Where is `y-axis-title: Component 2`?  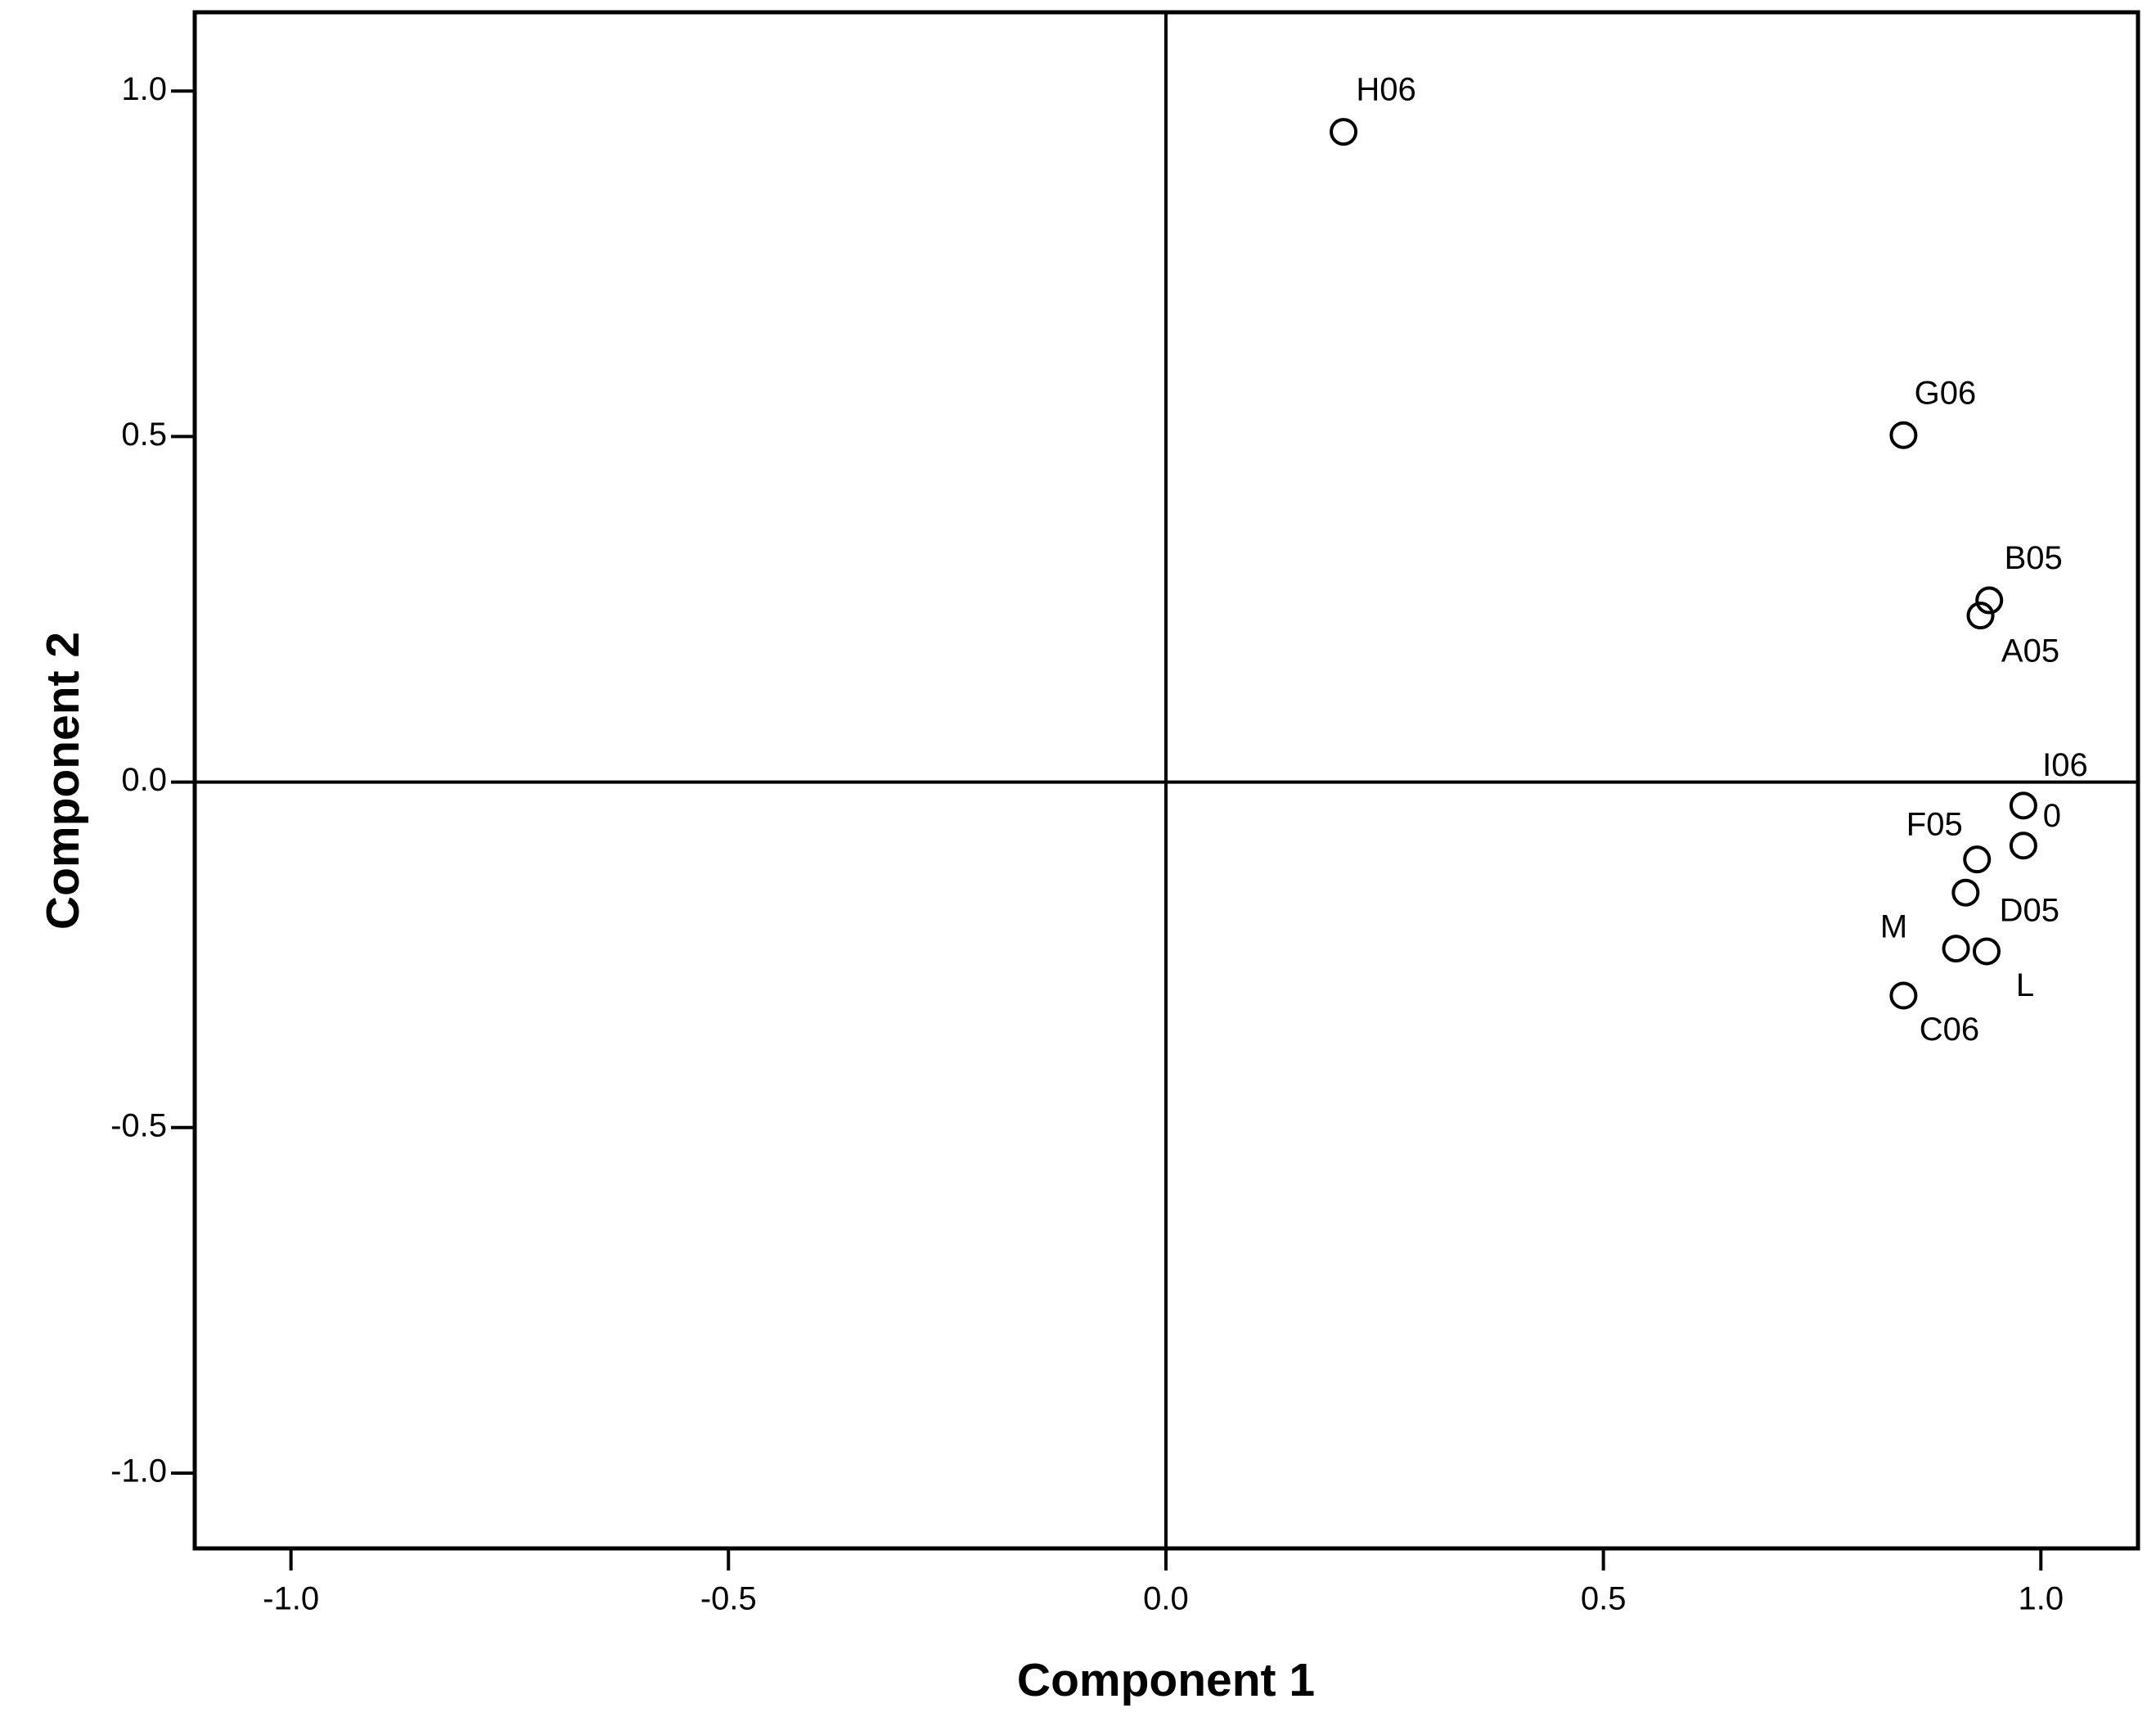
y-axis-title: Component 2 is located at coordinates (63, 781).